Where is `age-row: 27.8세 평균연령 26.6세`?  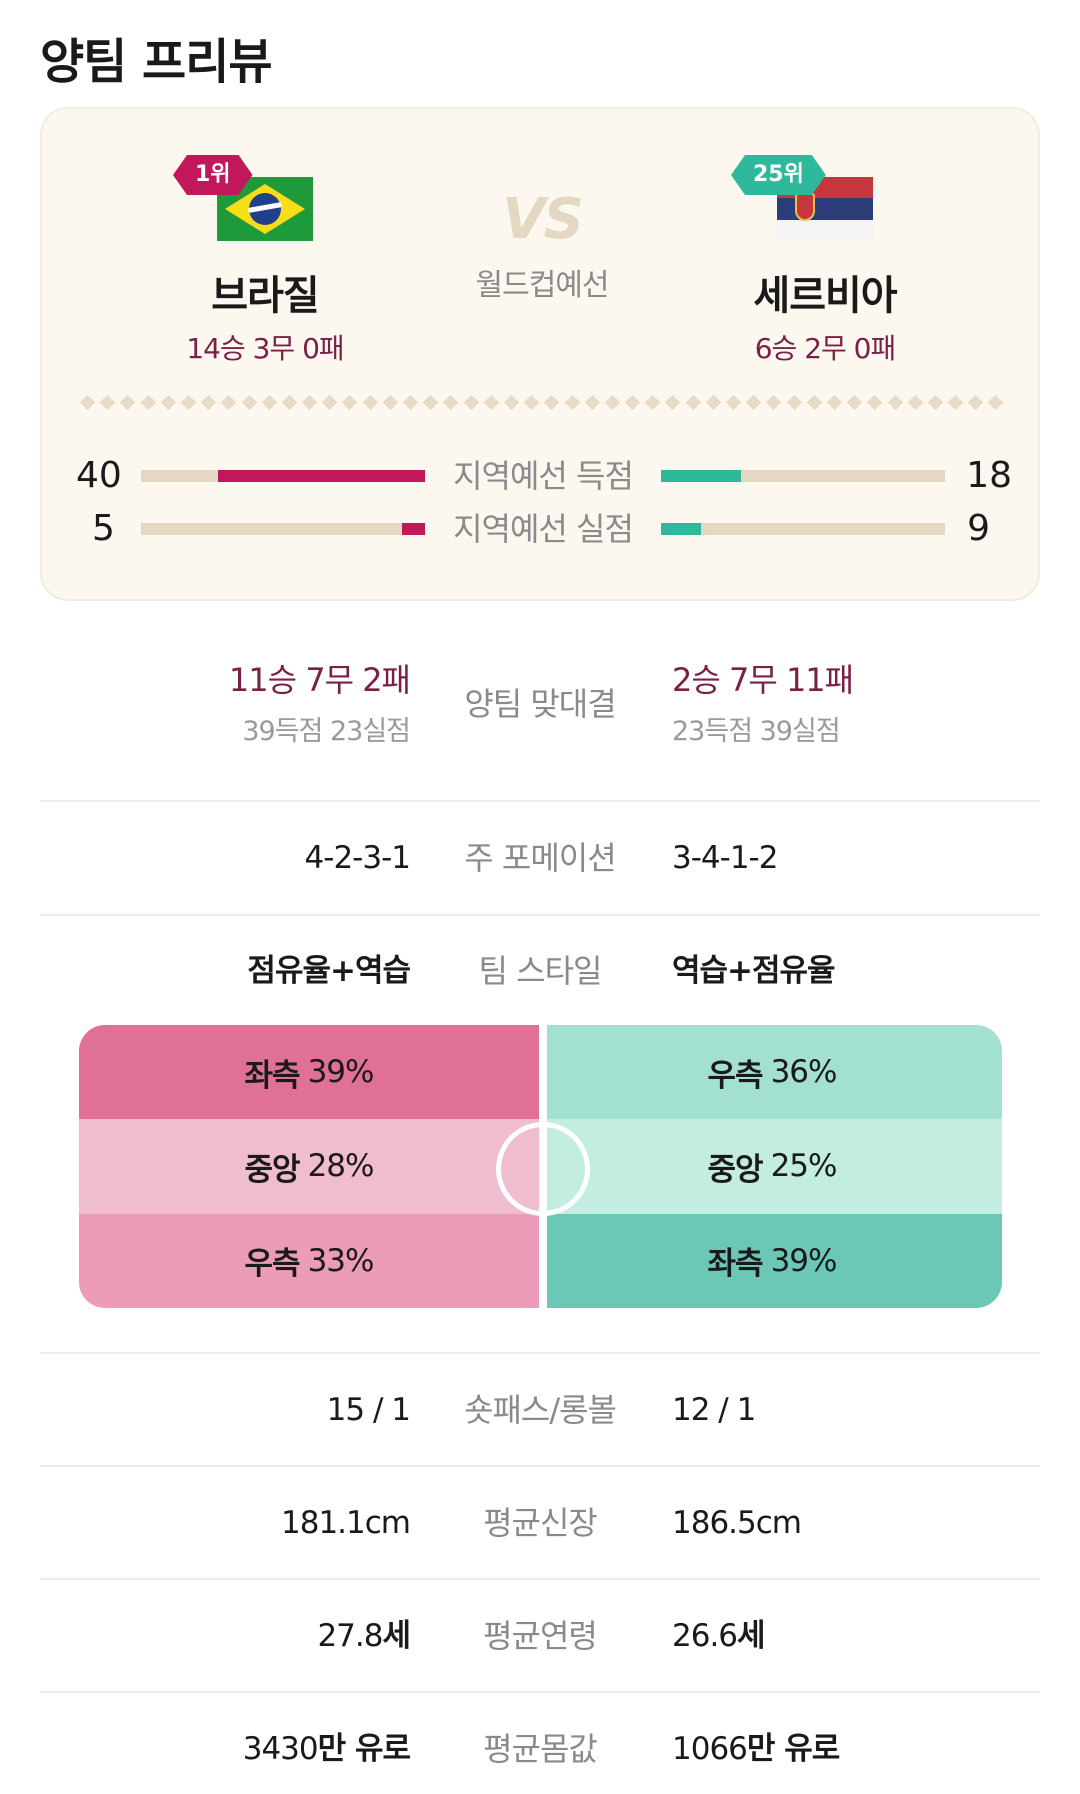 age-row: 27.8세 평균연령 26.6세 is located at coordinates (540, 1636).